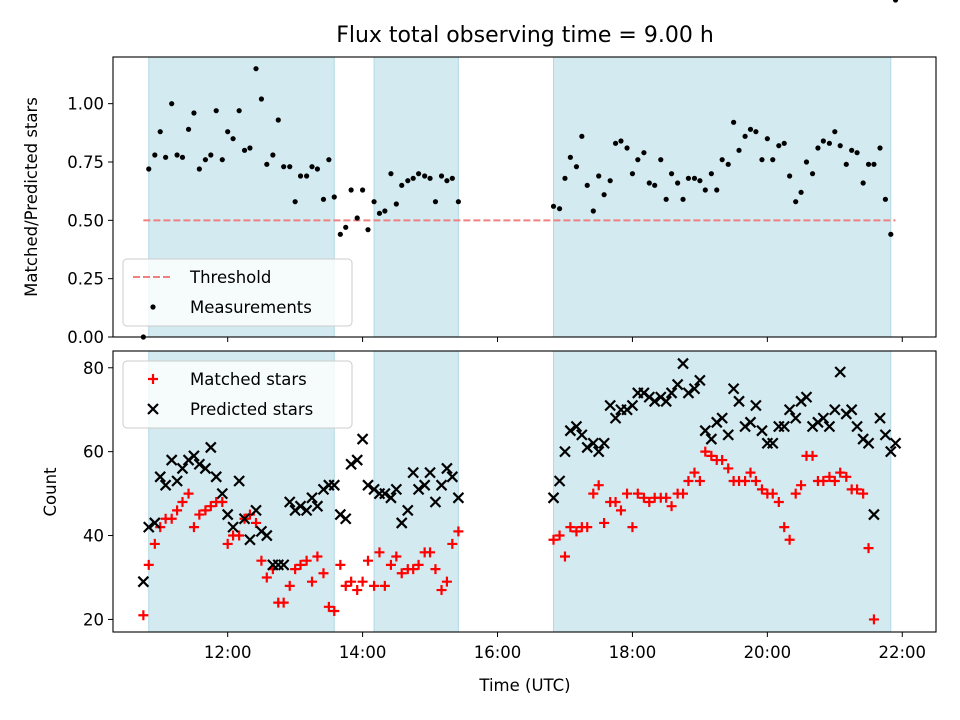 The image size is (960, 720). I want to click on observing-window-band, so click(722, 491).